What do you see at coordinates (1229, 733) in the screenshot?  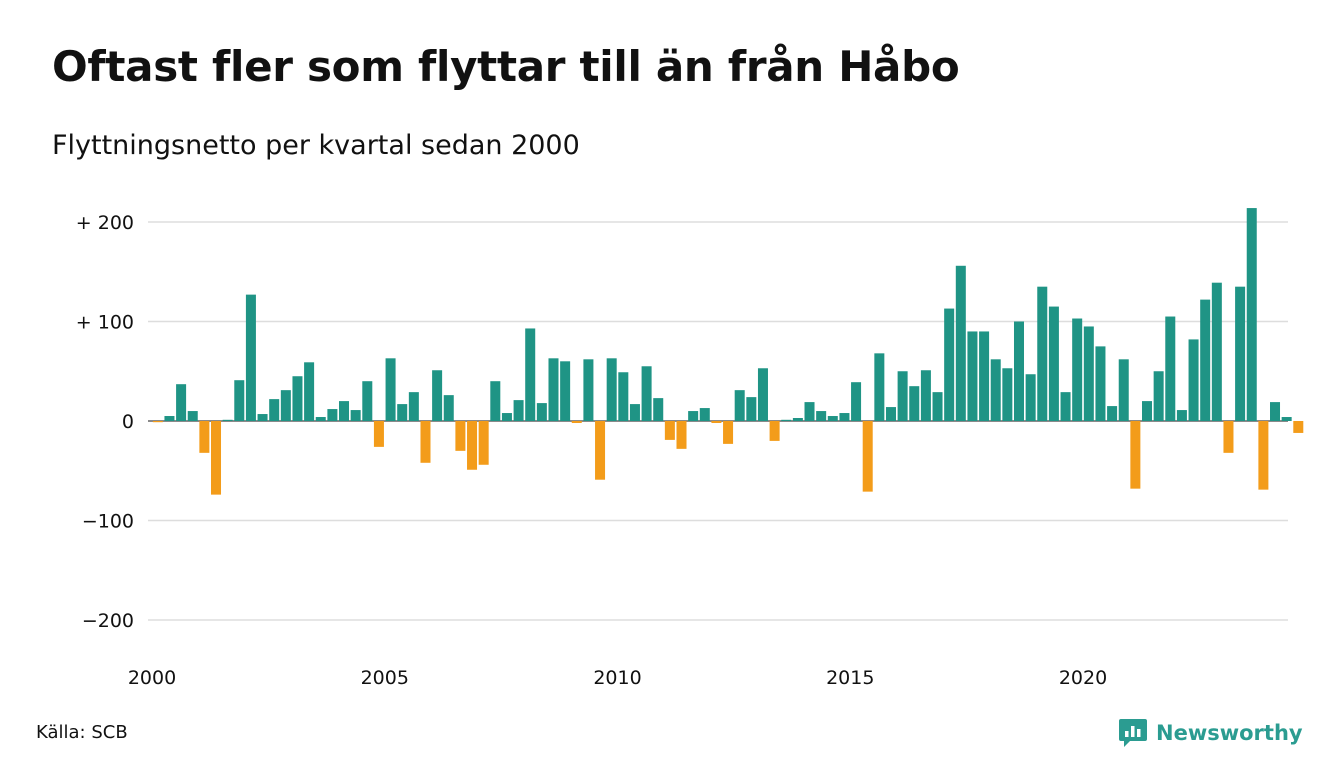 I see `brand-name: Newsworthy` at bounding box center [1229, 733].